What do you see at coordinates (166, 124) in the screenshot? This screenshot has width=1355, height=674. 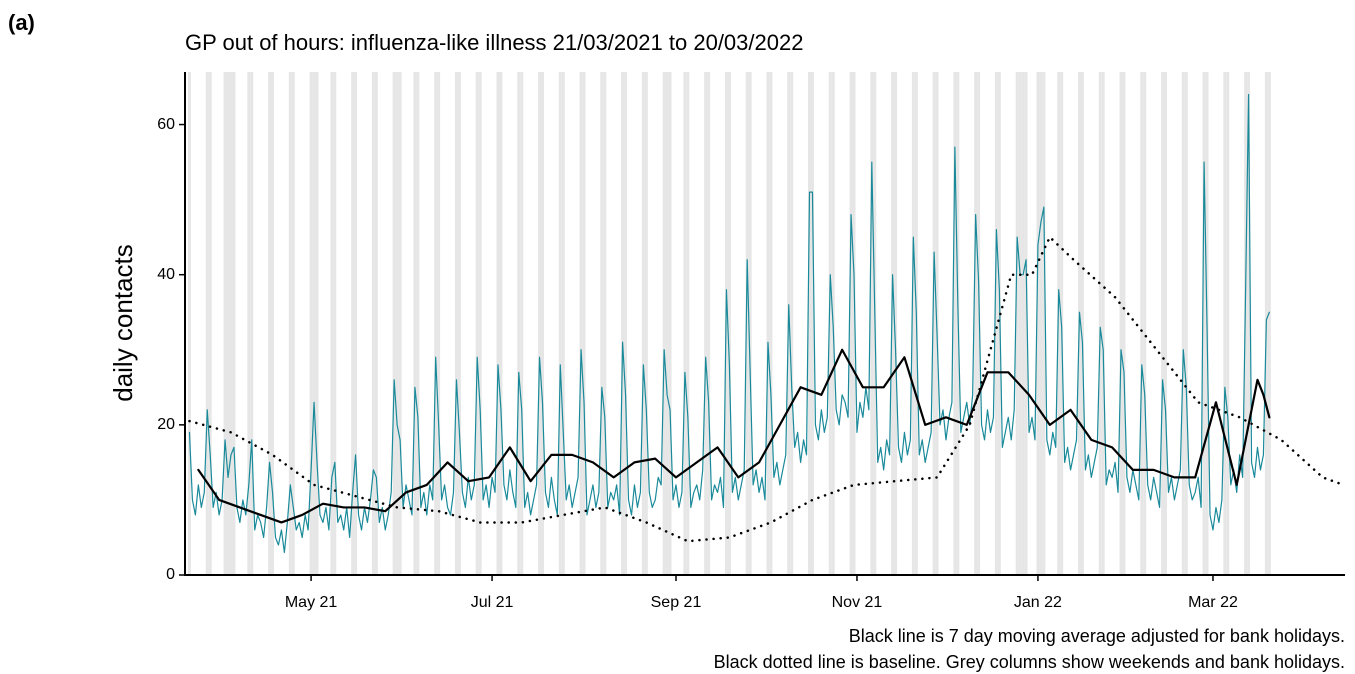 I see `y-tick-label: 60` at bounding box center [166, 124].